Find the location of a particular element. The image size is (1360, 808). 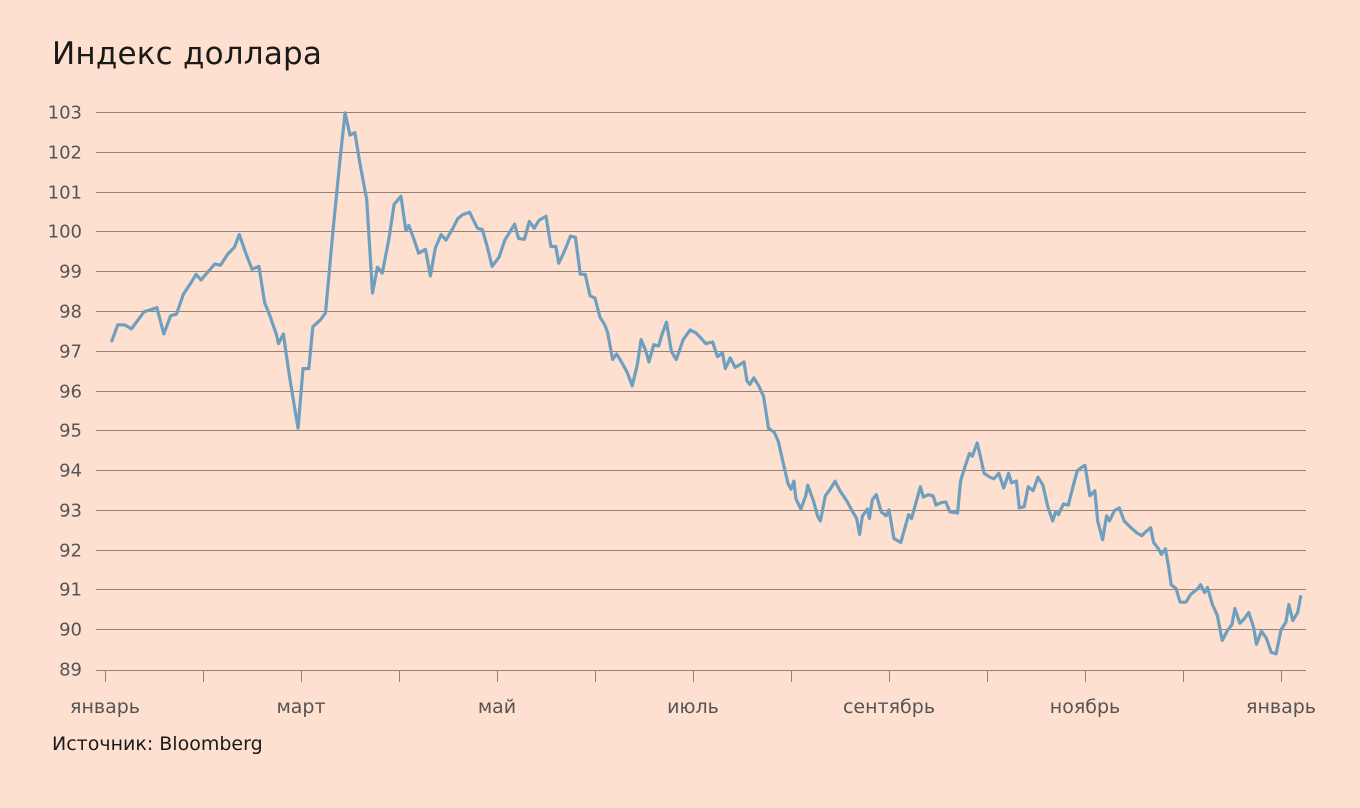

source-note: Источник: Bloomberg is located at coordinates (157, 744).